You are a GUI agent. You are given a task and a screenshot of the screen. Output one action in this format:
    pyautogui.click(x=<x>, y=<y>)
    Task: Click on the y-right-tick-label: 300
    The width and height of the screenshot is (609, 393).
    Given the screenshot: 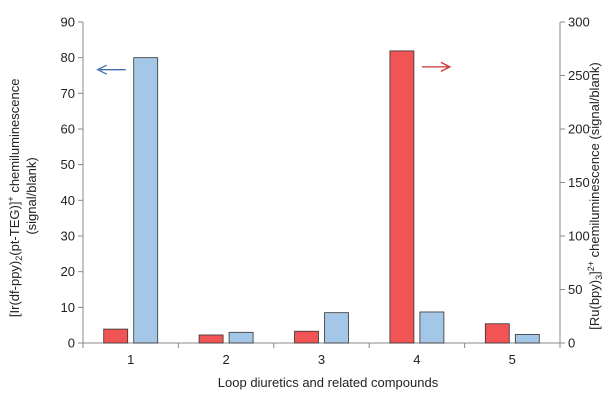 What is the action you would take?
    pyautogui.click(x=579, y=22)
    